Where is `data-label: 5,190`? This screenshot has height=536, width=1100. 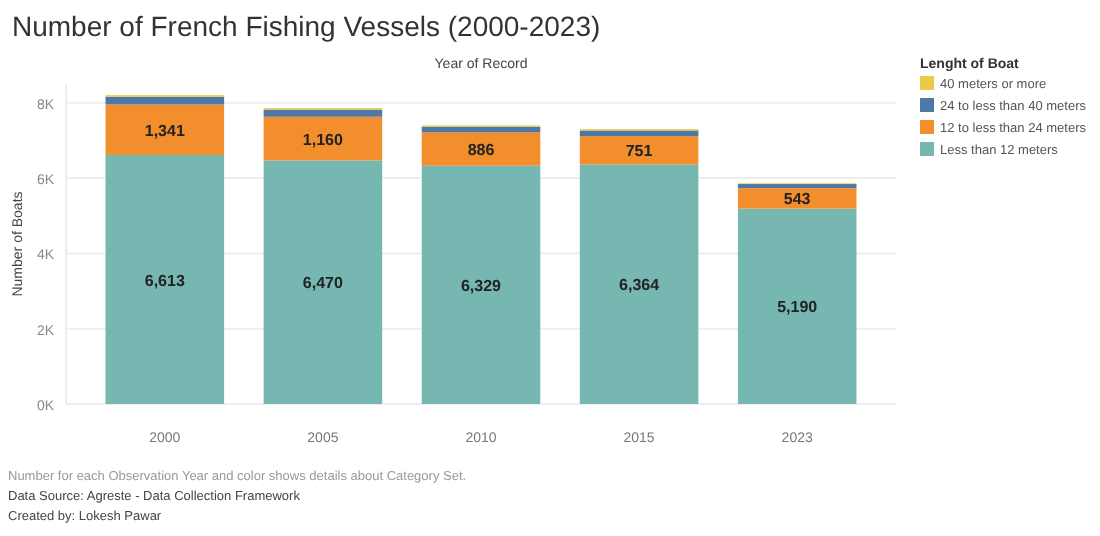
data-label: 5,190 is located at coordinates (798, 307).